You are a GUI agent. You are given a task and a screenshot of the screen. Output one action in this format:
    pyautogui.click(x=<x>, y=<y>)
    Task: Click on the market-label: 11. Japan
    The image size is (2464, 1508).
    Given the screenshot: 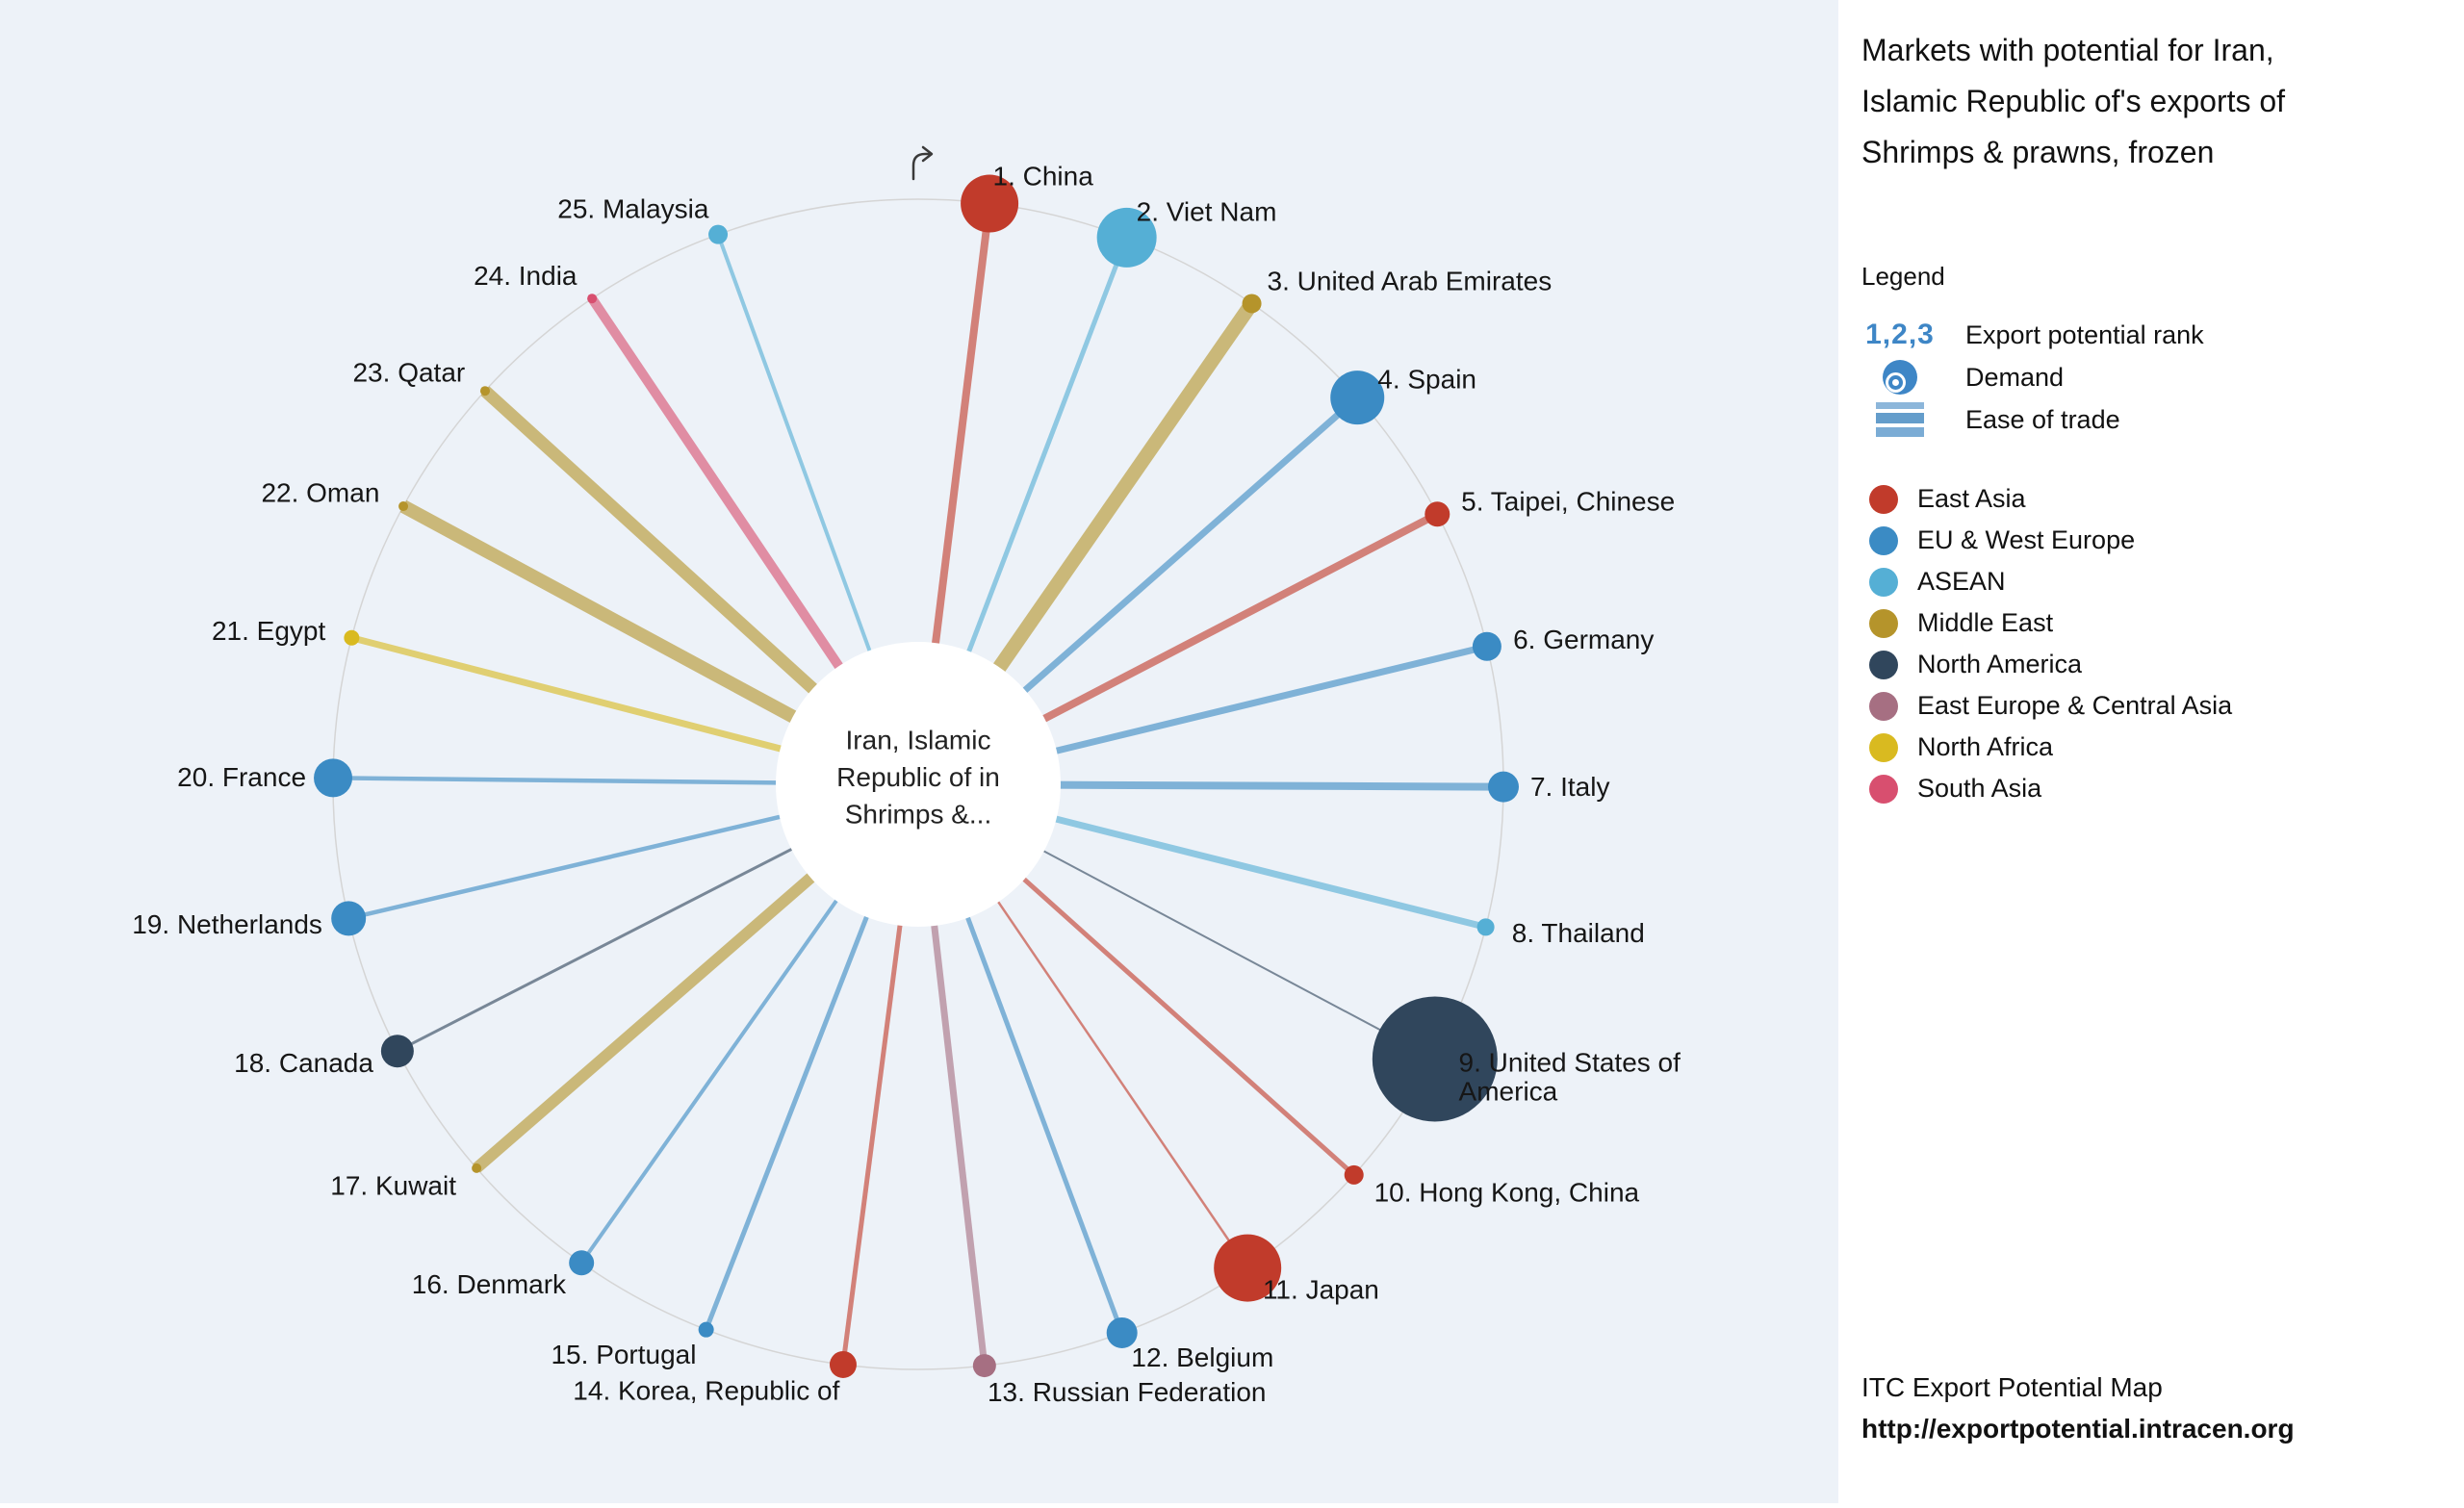 What is the action you would take?
    pyautogui.click(x=1321, y=1290)
    